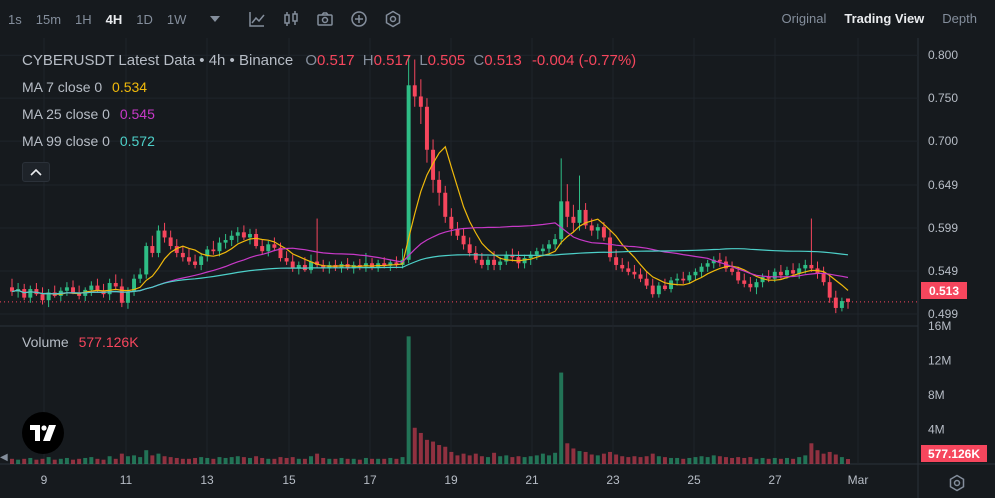 The width and height of the screenshot is (995, 498). What do you see at coordinates (430, 271) in the screenshot?
I see `ma99-line` at bounding box center [430, 271].